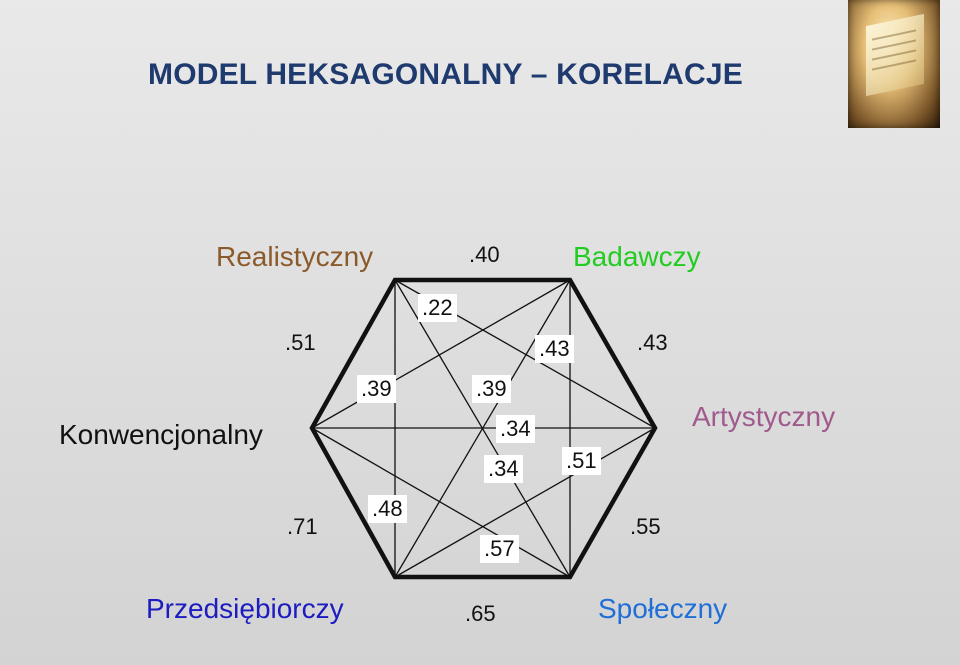 The image size is (960, 665). Describe the element at coordinates (387, 509) in the screenshot. I see `corr-c-s: .48` at that location.